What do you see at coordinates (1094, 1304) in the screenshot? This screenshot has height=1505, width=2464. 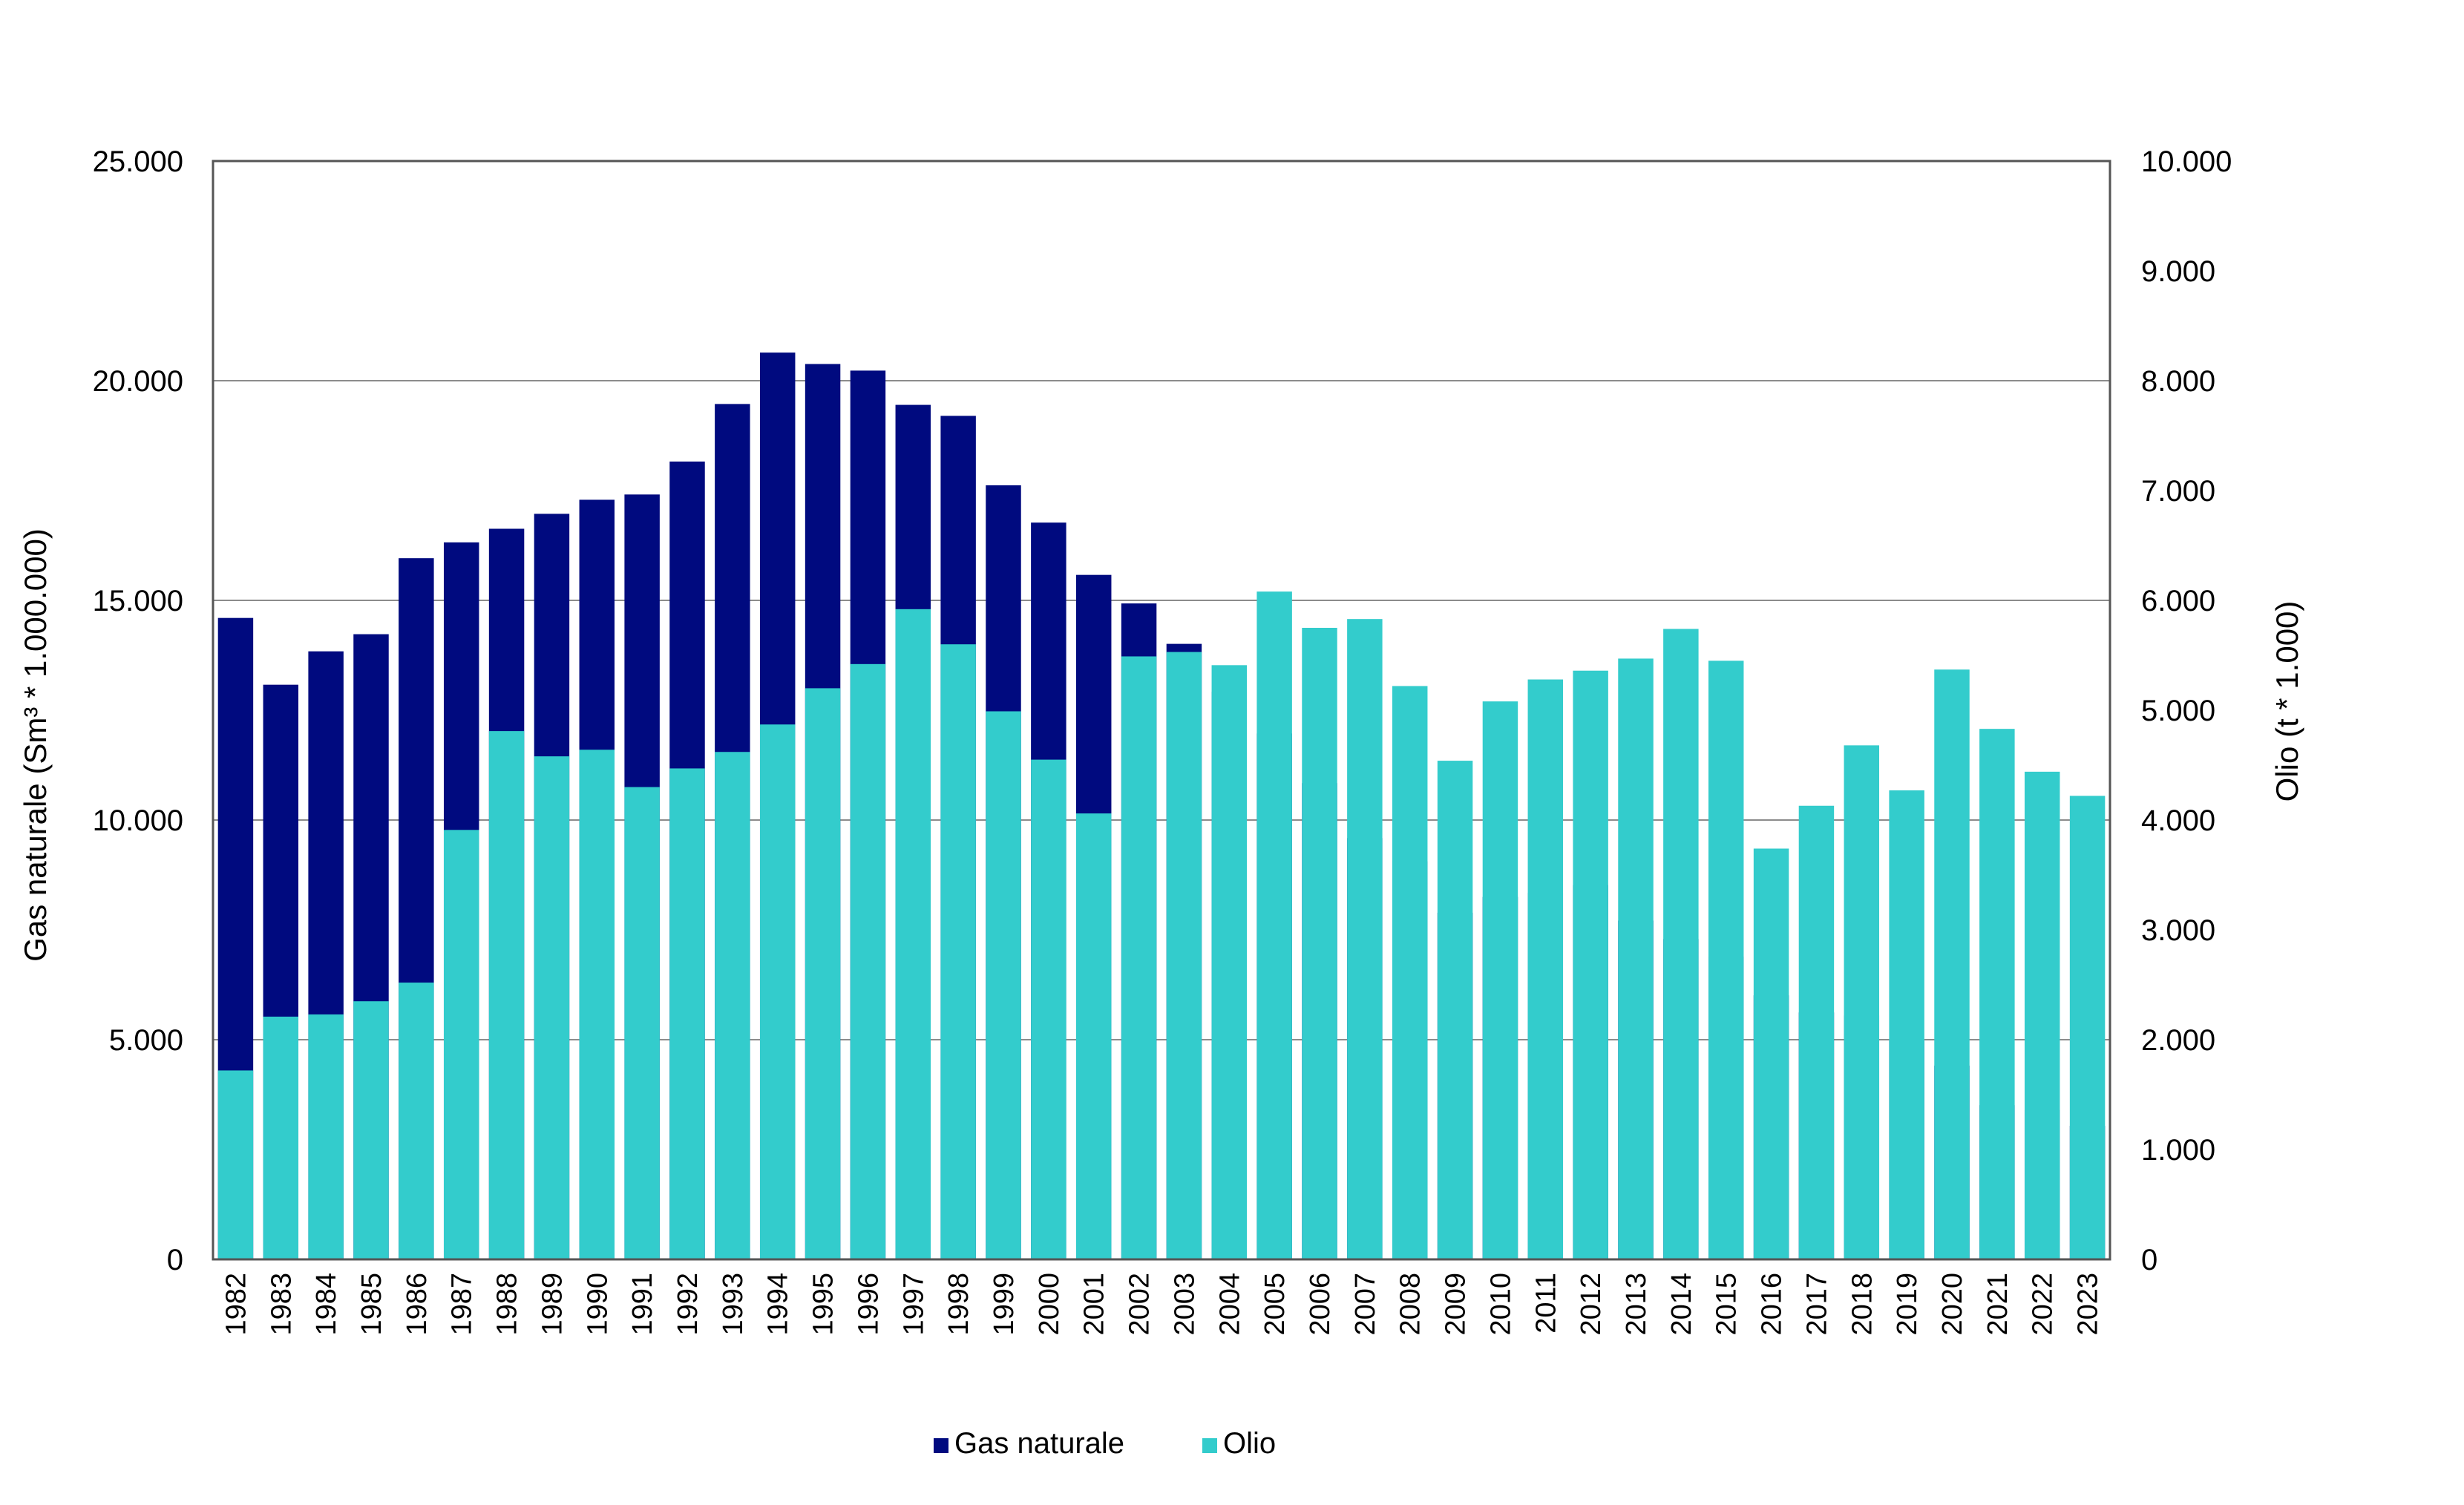 I see `x-tick-label: 2001` at bounding box center [1094, 1304].